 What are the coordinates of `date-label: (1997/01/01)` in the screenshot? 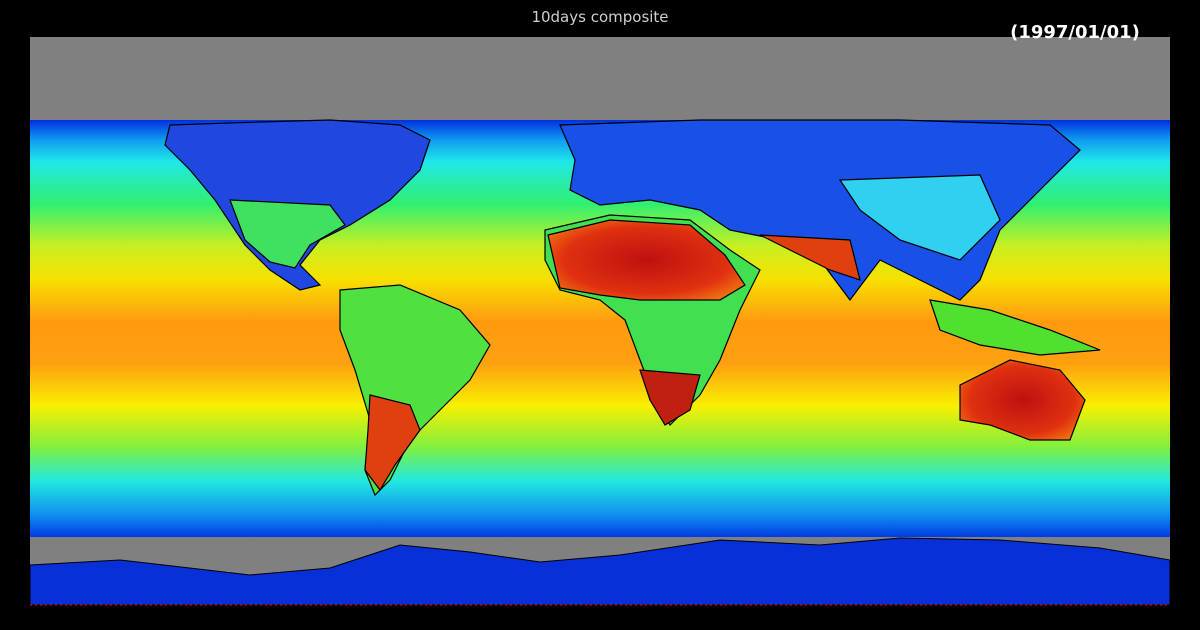 It's located at (1075, 32).